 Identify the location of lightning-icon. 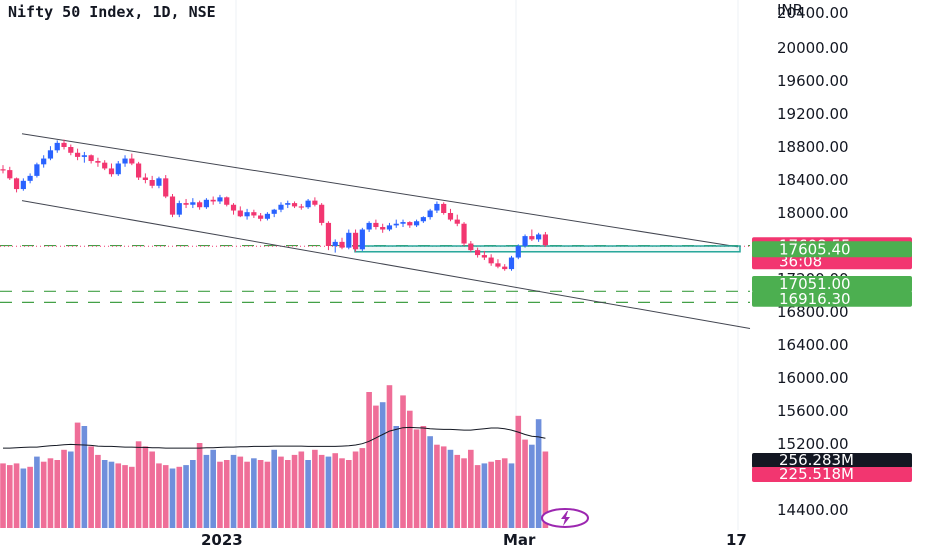
(565, 518).